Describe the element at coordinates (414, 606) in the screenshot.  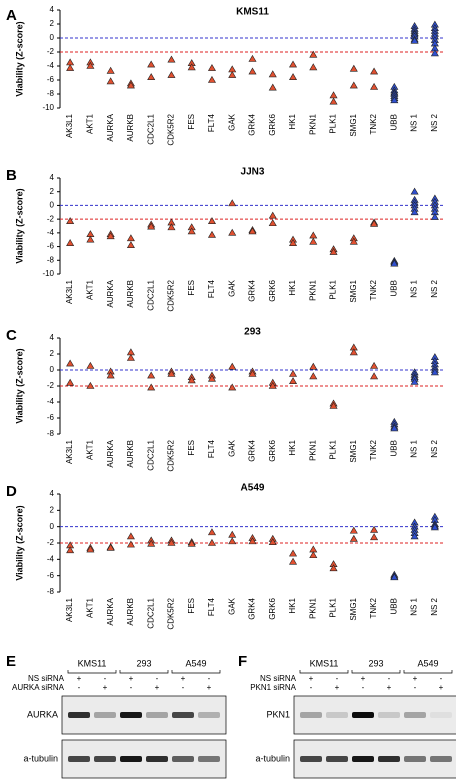
I see `x-tick-label: NS 1` at that location.